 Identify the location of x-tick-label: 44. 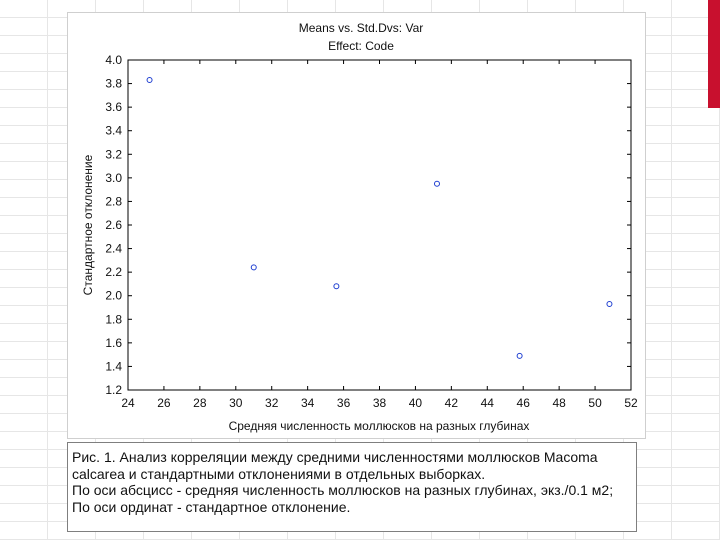
(488, 403).